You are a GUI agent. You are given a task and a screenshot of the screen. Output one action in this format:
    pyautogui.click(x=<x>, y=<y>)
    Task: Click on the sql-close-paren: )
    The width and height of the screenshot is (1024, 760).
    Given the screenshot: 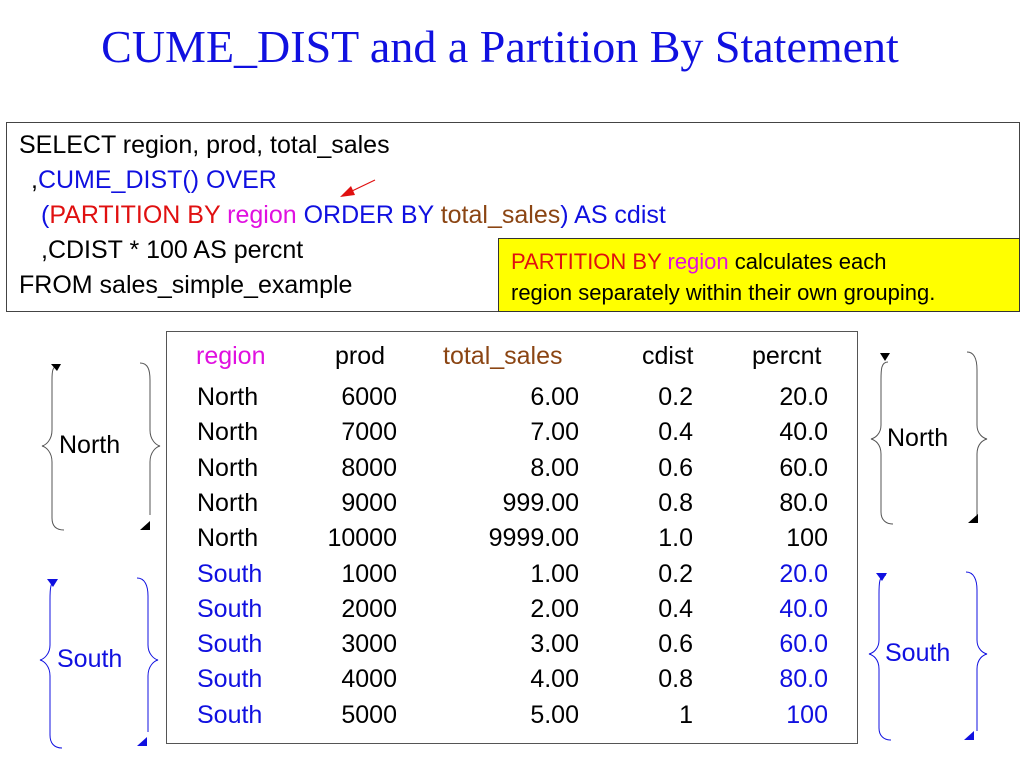 What is the action you would take?
    pyautogui.click(x=564, y=215)
    